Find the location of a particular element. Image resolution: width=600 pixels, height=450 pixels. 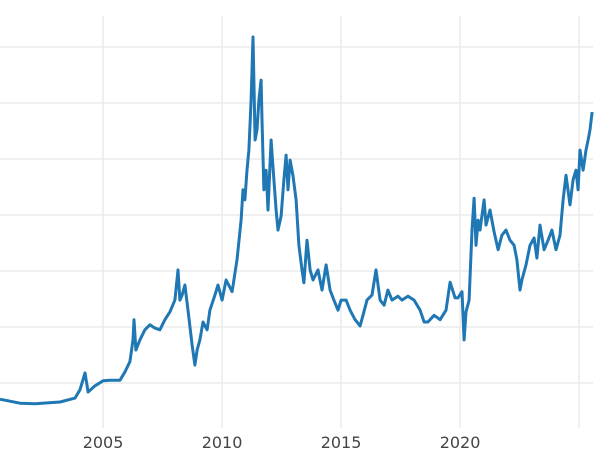

x-tick-label: 2005 is located at coordinates (103, 441).